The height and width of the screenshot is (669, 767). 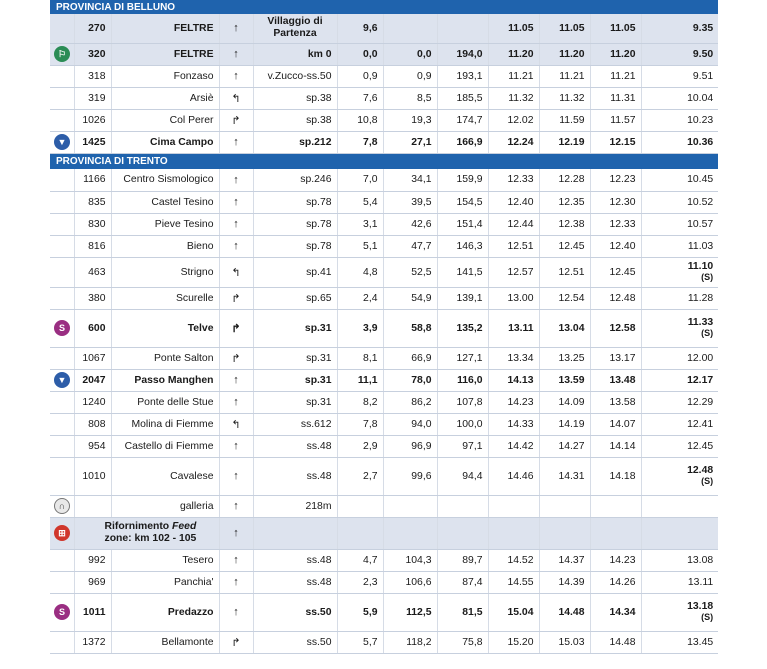 What do you see at coordinates (93, 506) in the screenshot?
I see `altitude` at bounding box center [93, 506].